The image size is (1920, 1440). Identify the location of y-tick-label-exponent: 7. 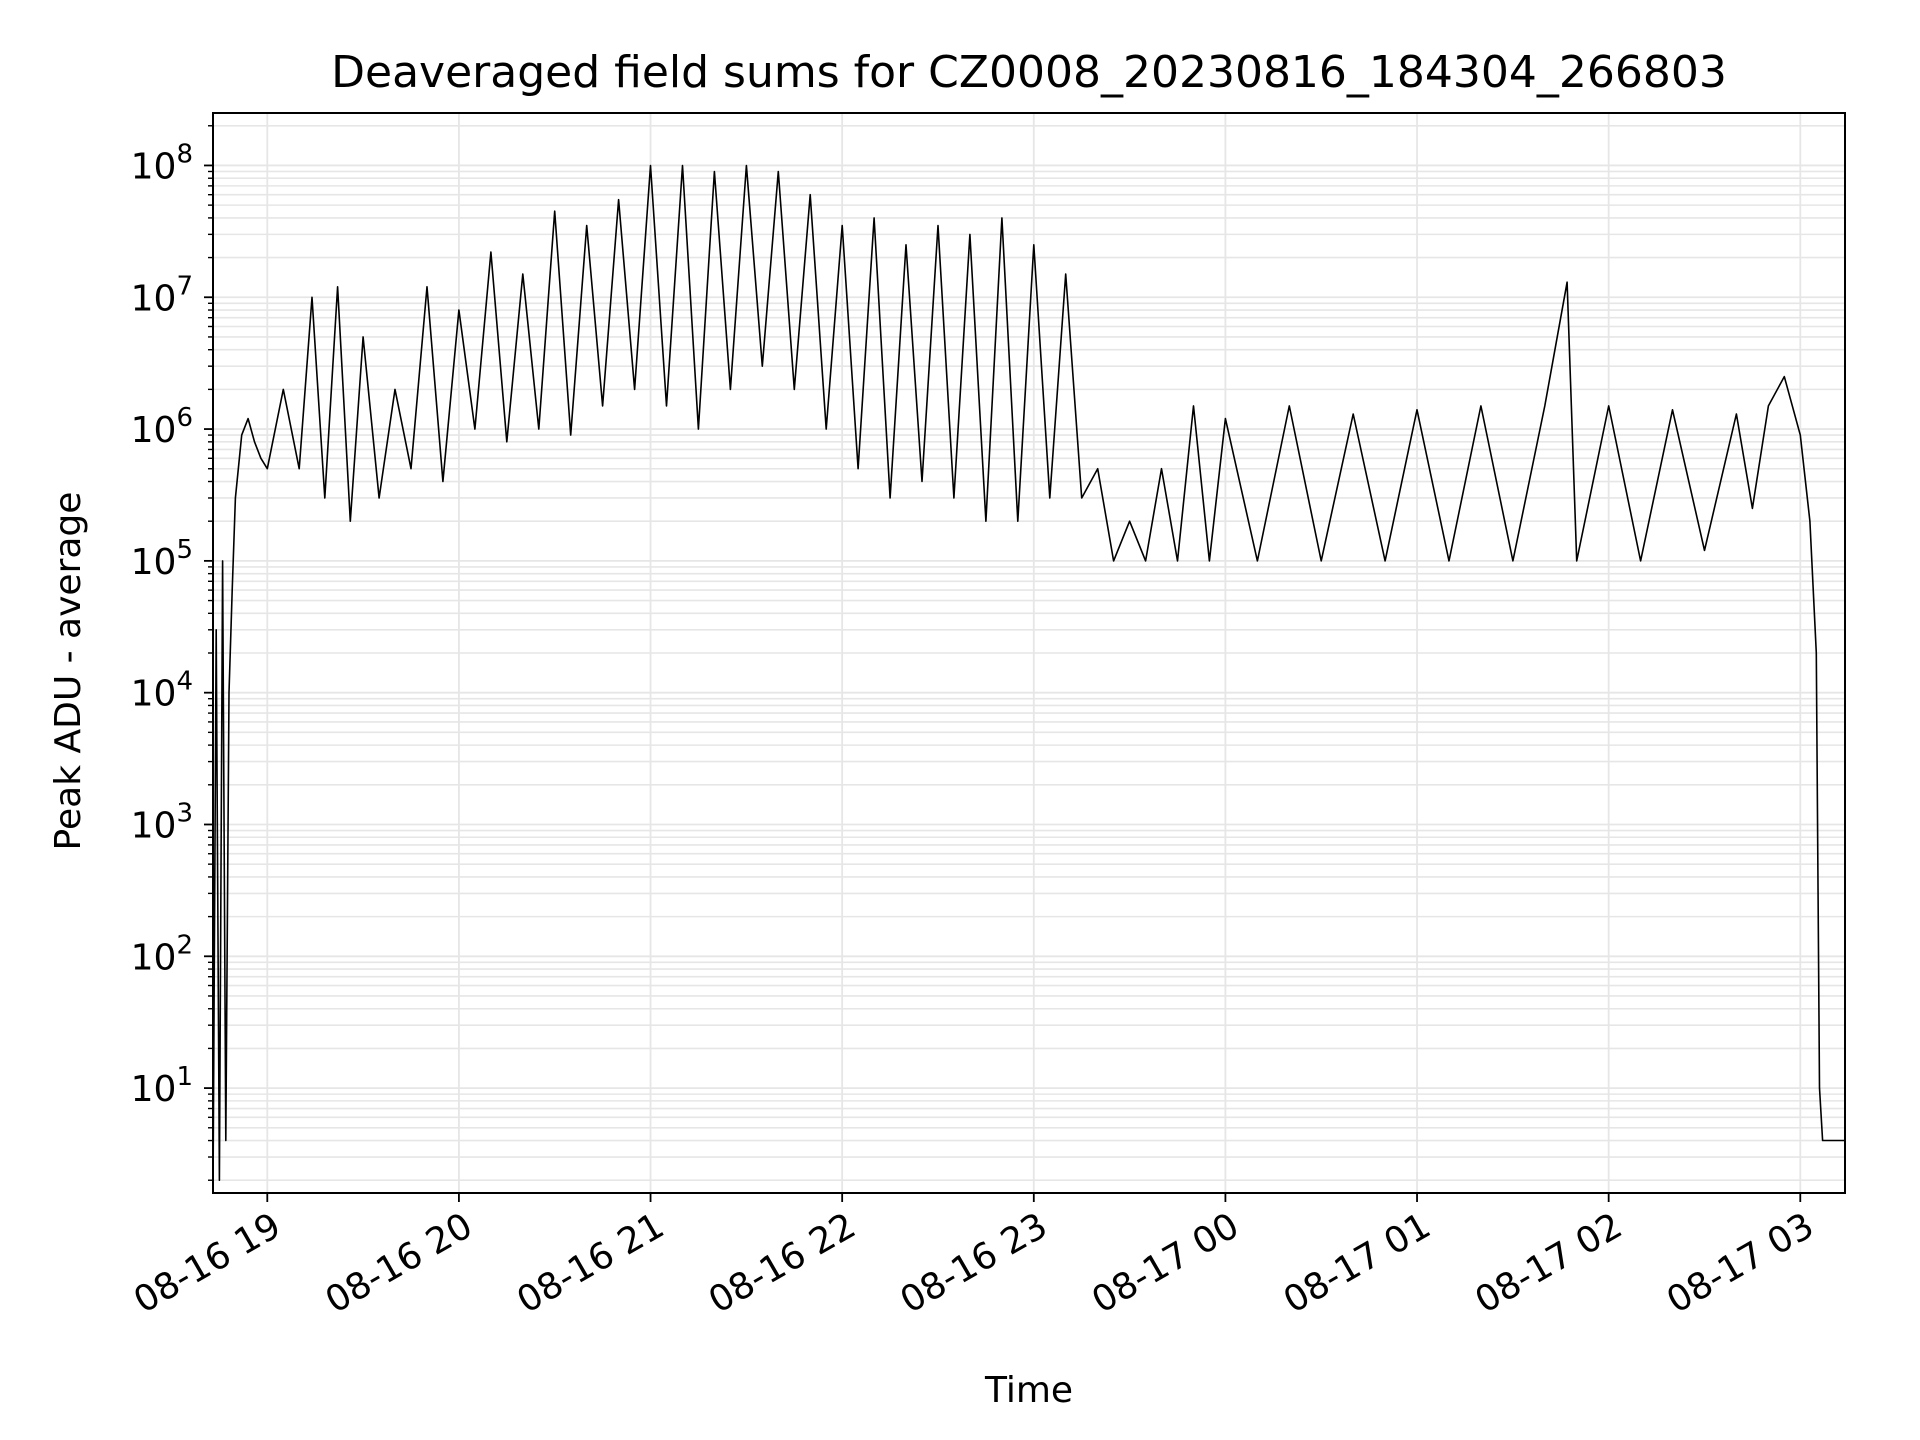
(184, 286).